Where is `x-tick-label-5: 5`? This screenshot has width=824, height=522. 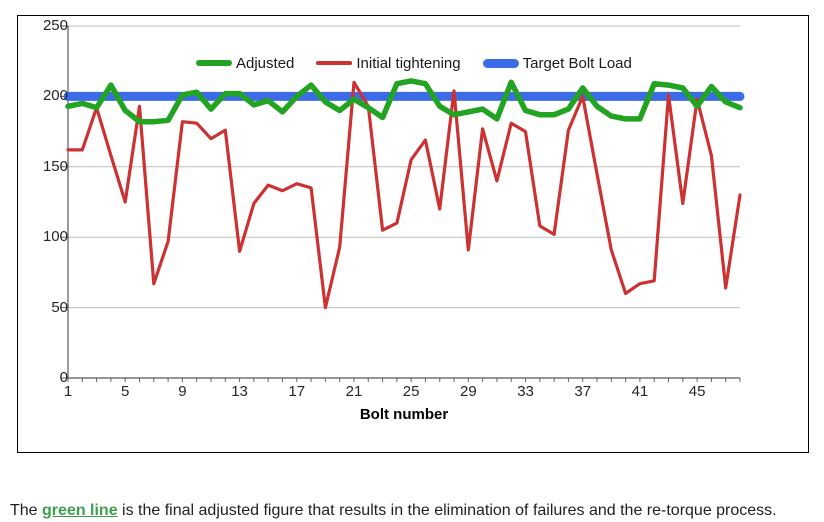
x-tick-label-5: 5 is located at coordinates (125, 391).